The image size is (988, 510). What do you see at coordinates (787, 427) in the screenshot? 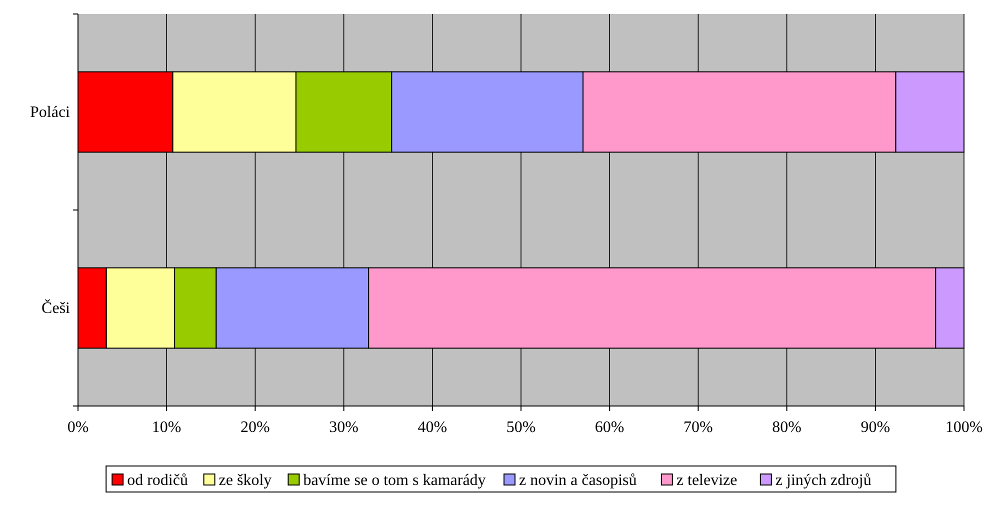
I see `x-tick-label: 80%` at bounding box center [787, 427].